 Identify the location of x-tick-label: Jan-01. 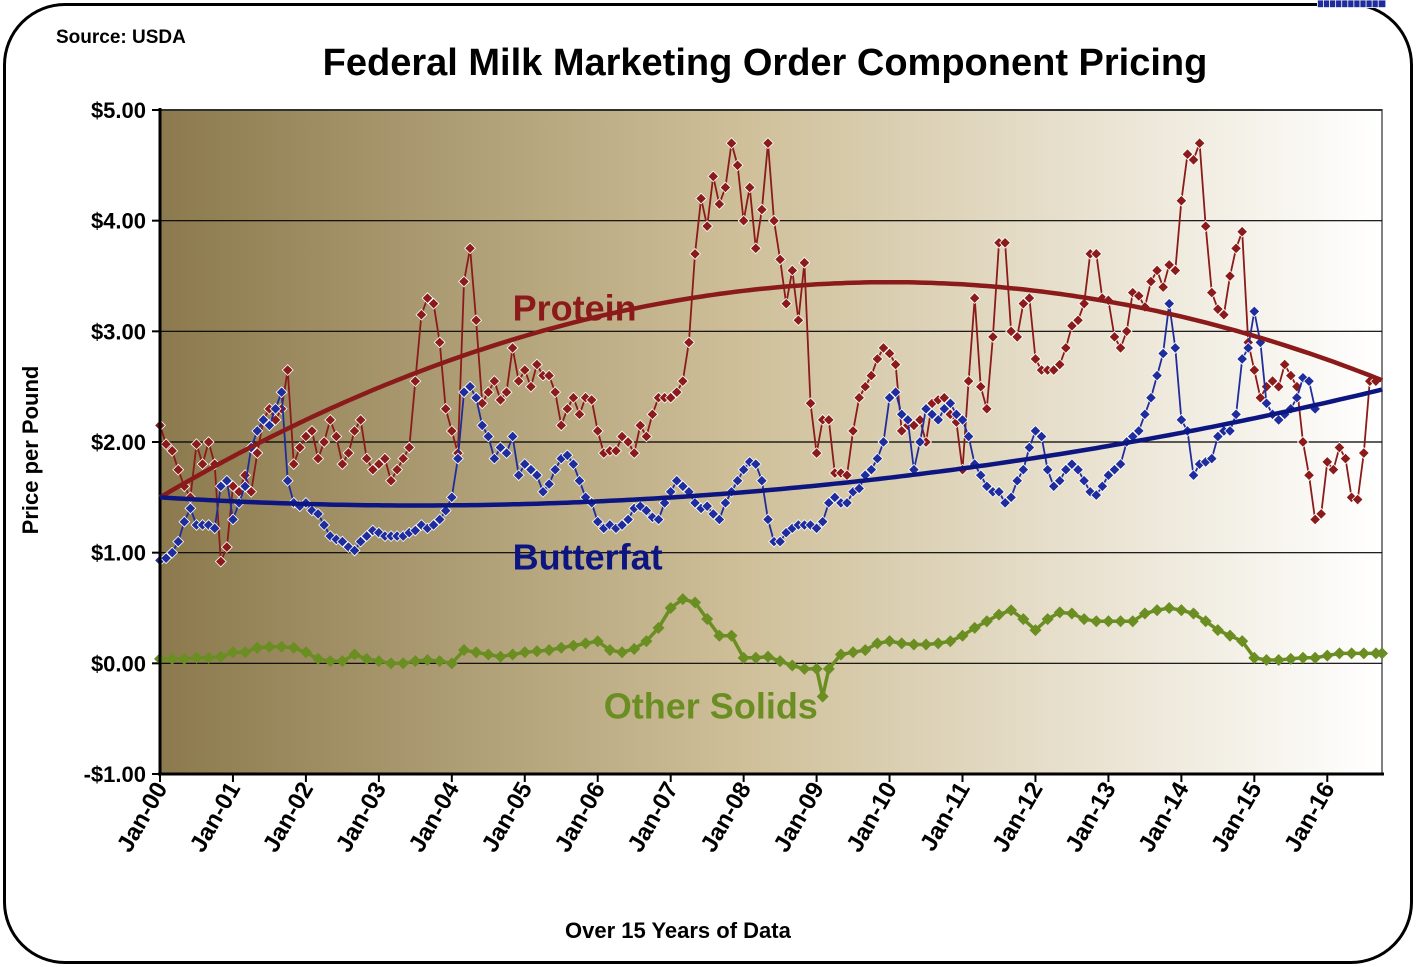
(215, 817).